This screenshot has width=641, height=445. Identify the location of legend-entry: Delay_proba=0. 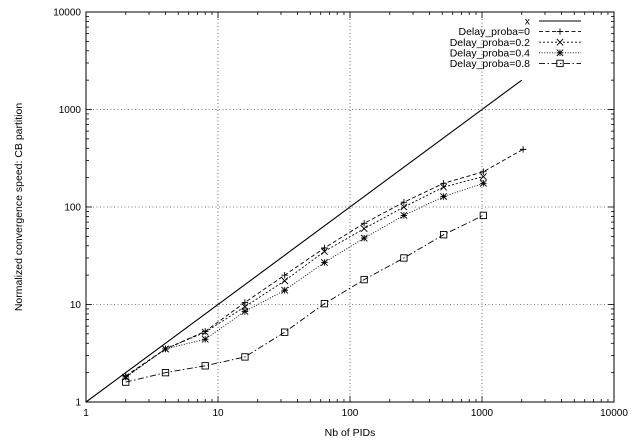
(519, 32).